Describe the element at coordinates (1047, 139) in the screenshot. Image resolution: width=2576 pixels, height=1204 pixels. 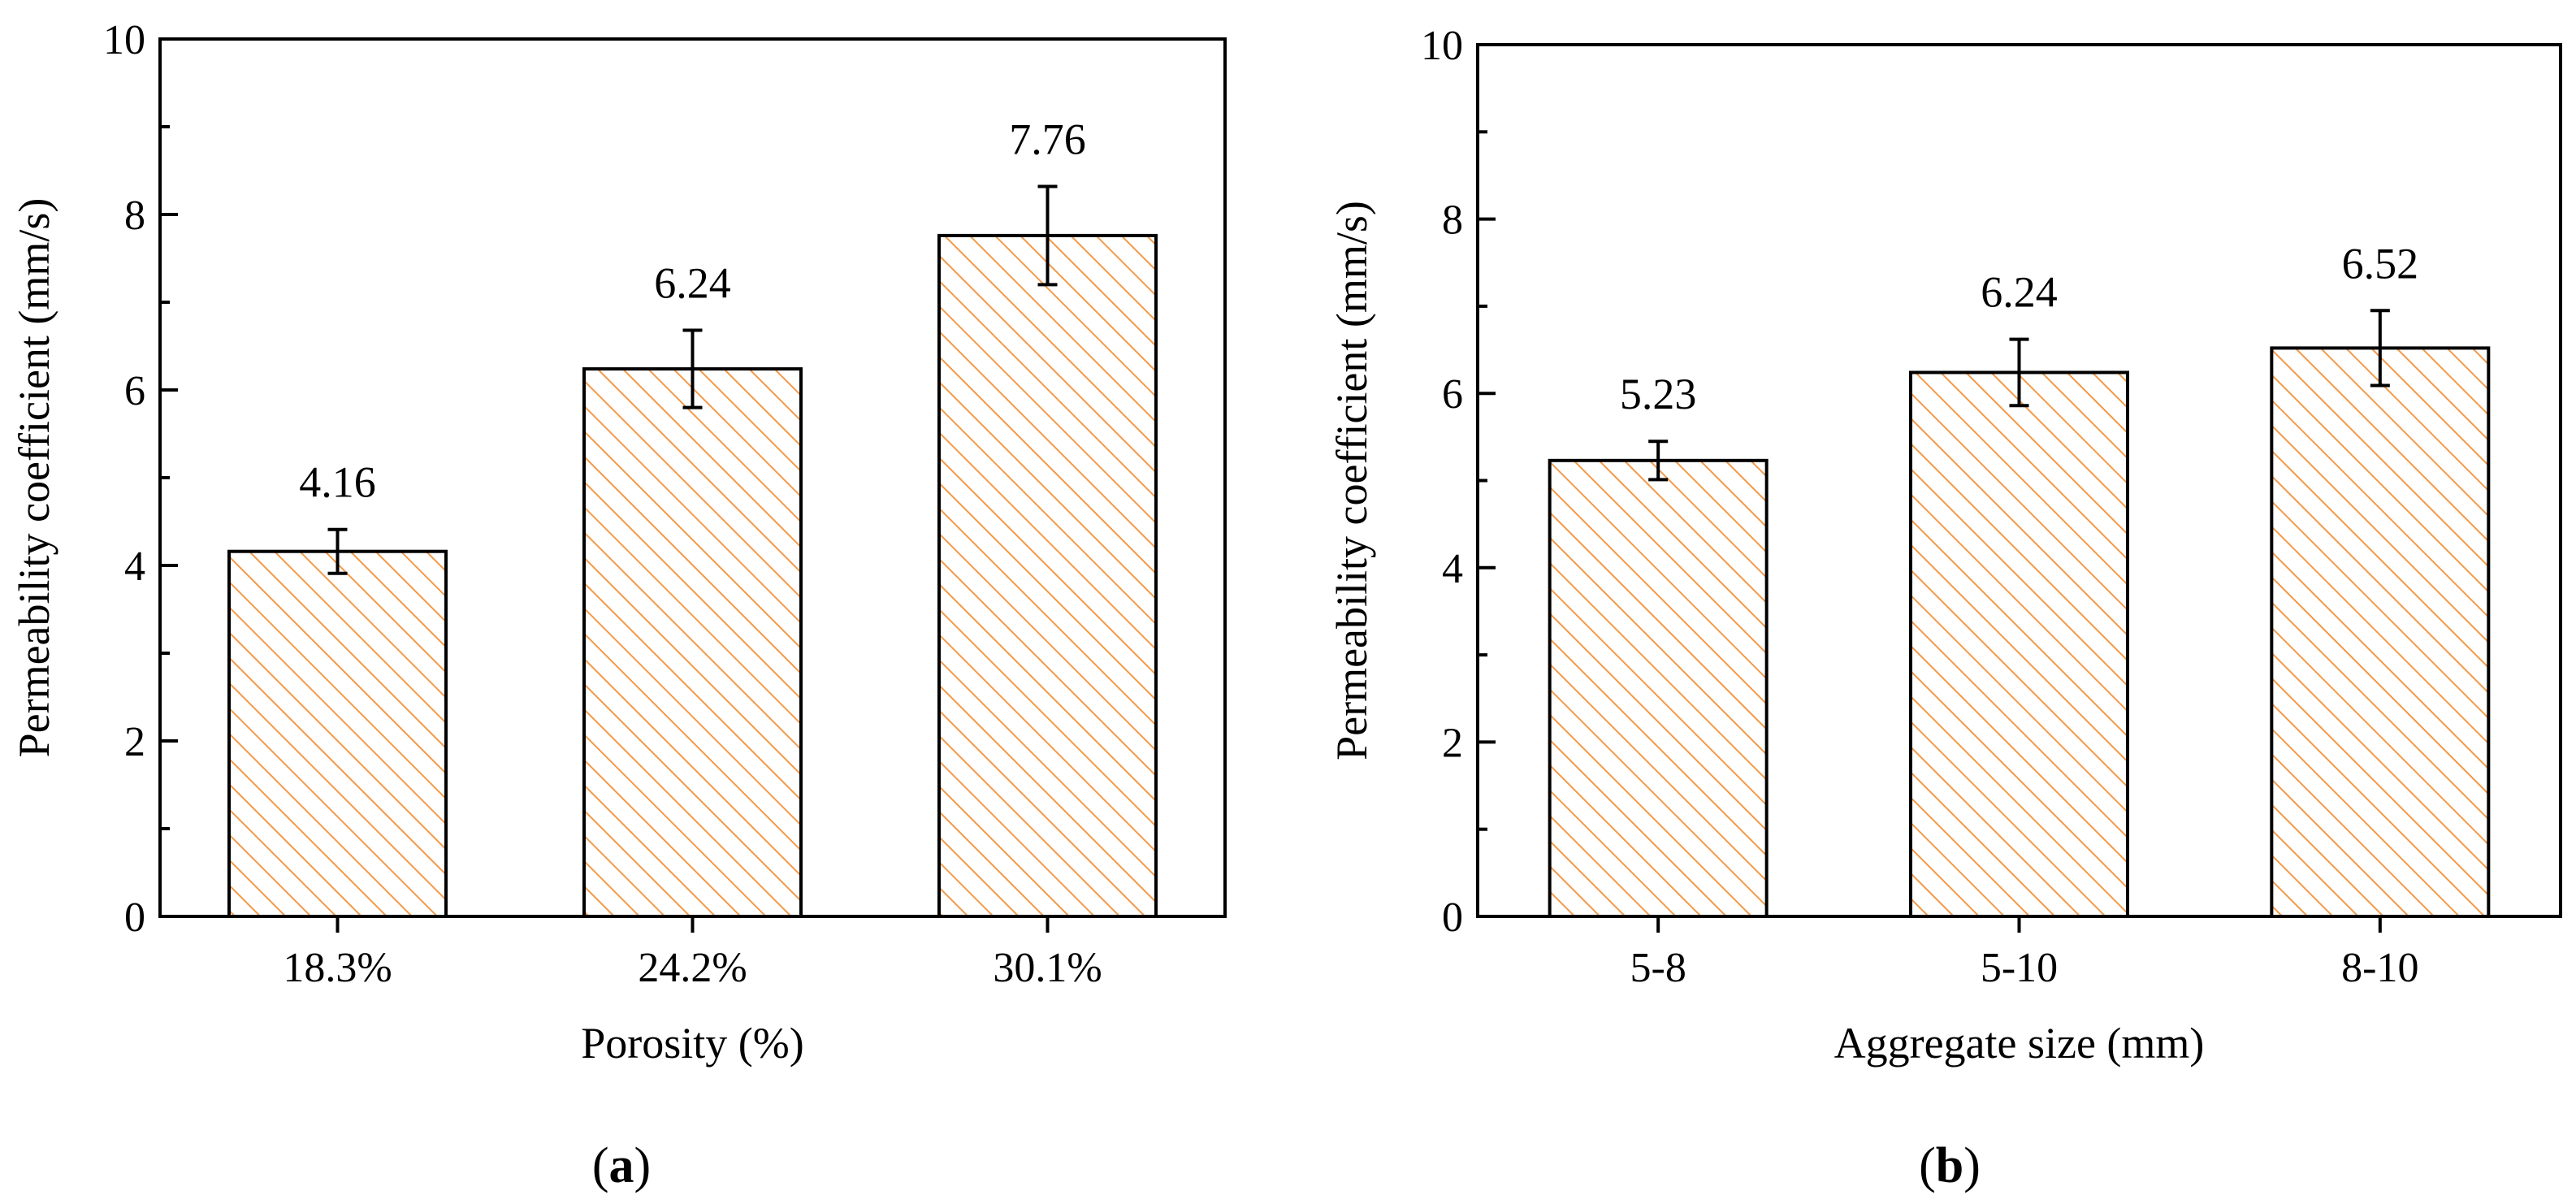
I see `data-label: 7.76` at that location.